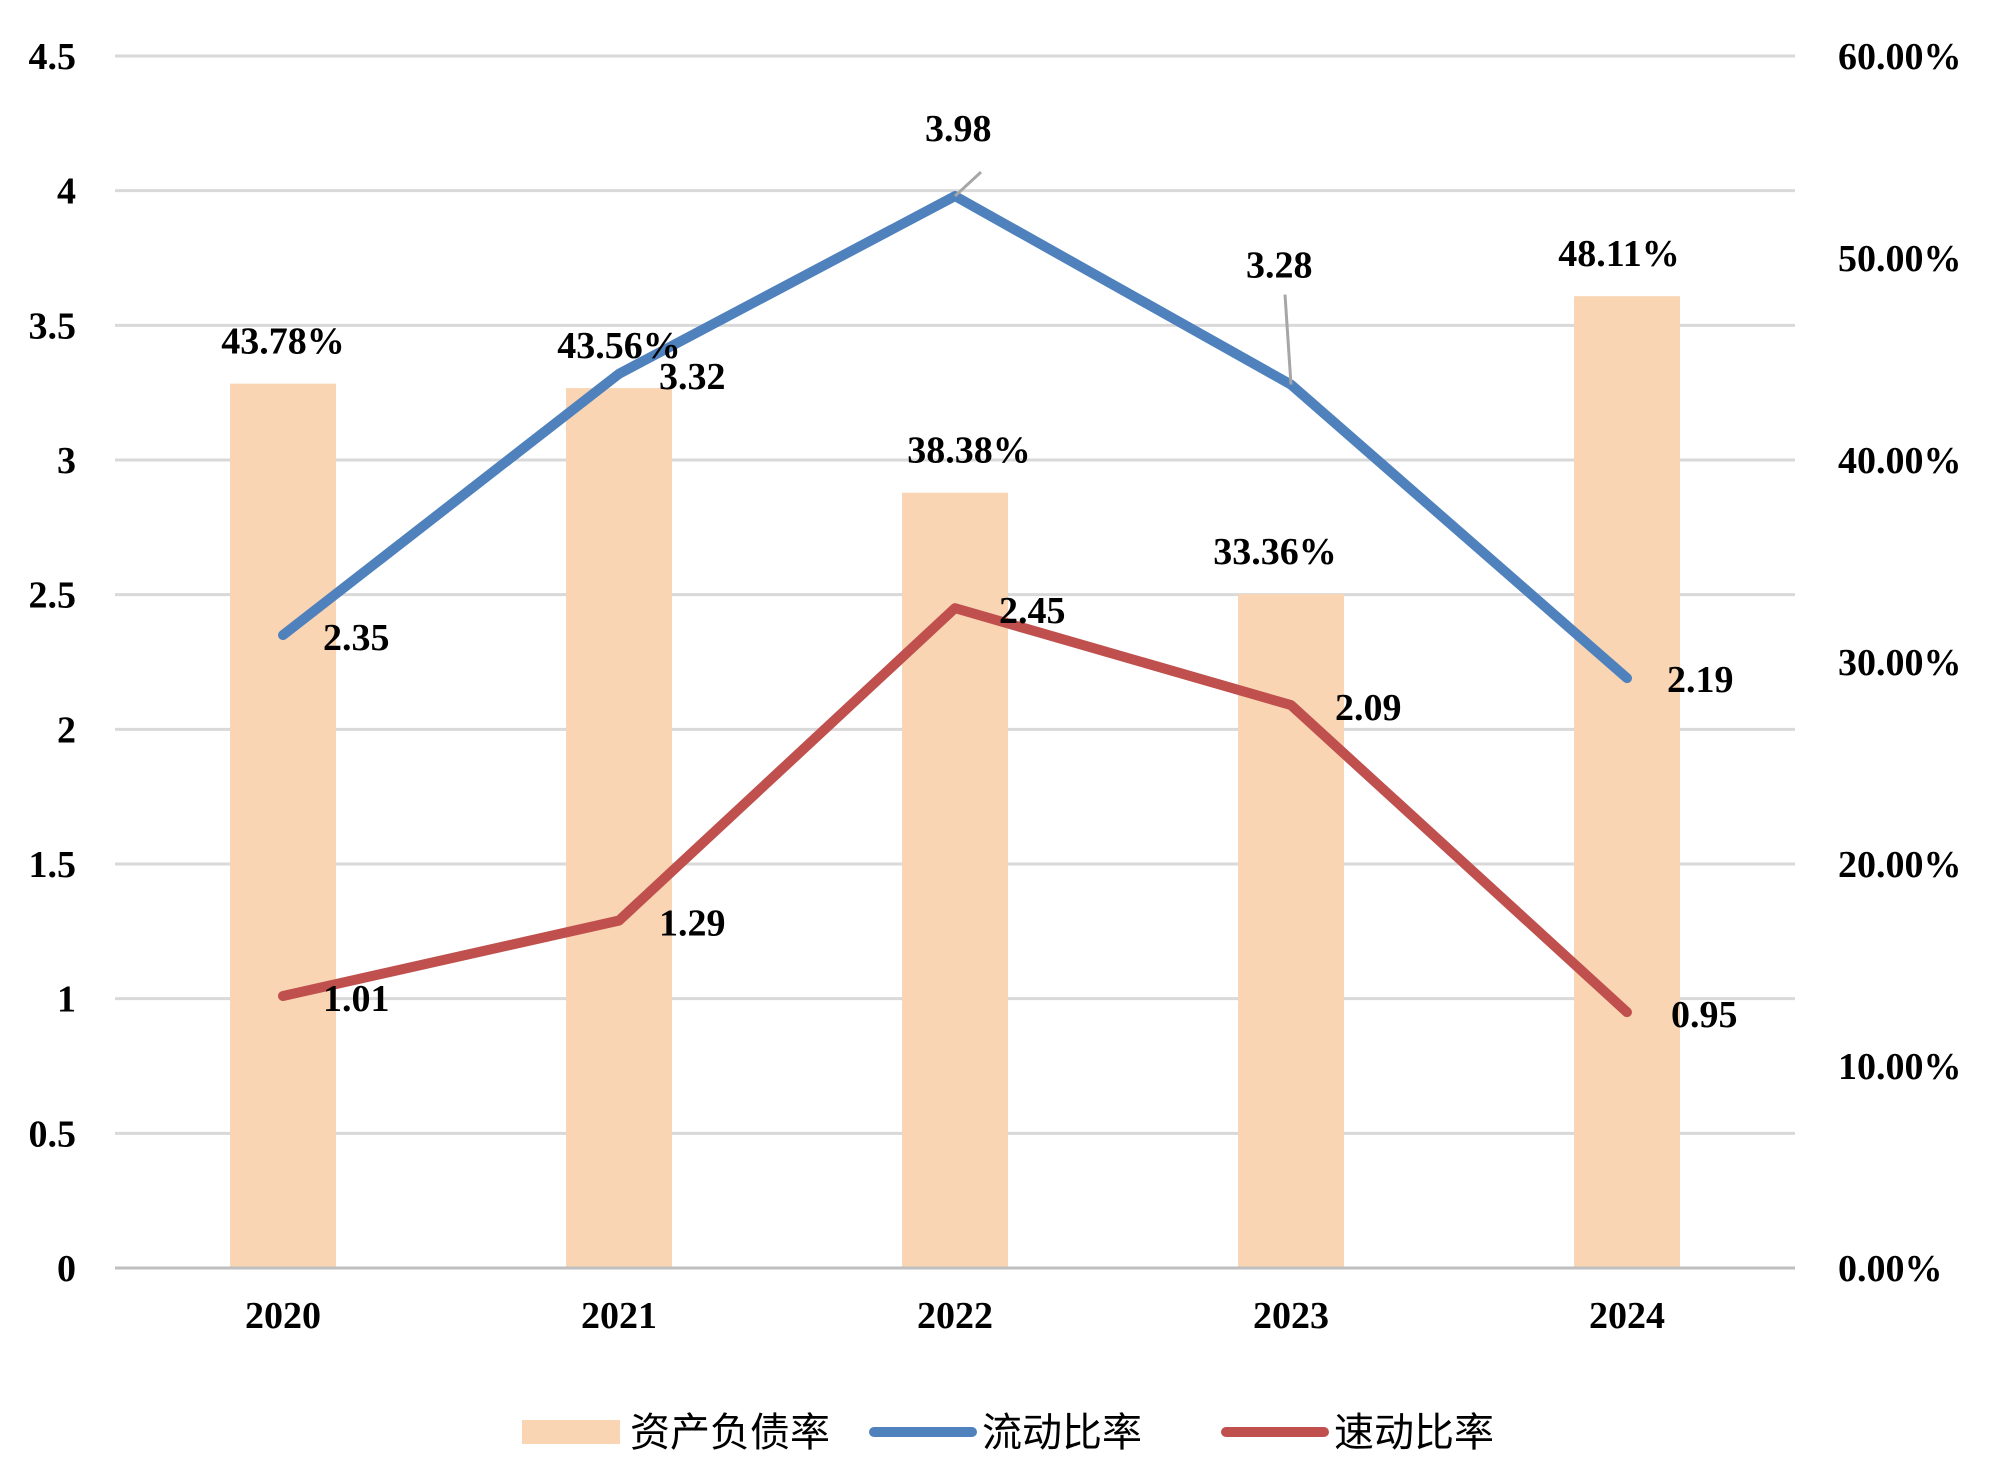  I want to click on y-left-tick-label: 0.5, so click(53, 1134).